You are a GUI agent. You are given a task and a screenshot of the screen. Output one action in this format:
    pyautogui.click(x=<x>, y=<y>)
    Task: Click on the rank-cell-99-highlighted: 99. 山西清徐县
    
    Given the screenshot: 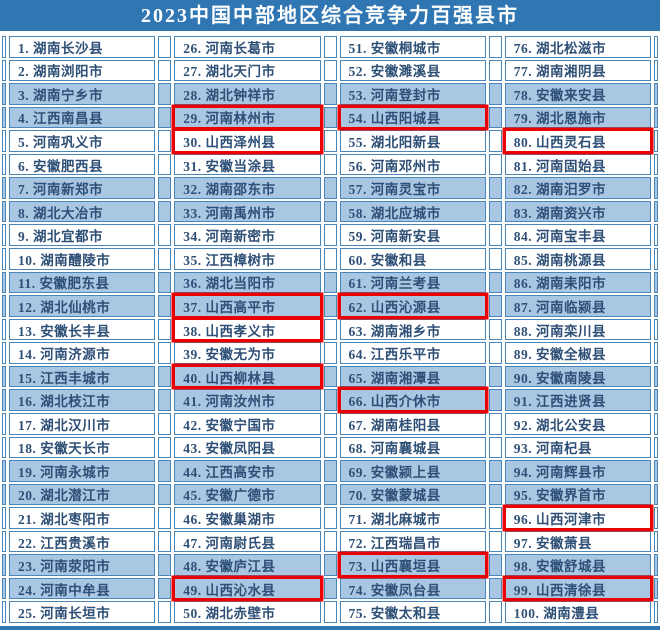 What is the action you would take?
    pyautogui.click(x=577, y=588)
    